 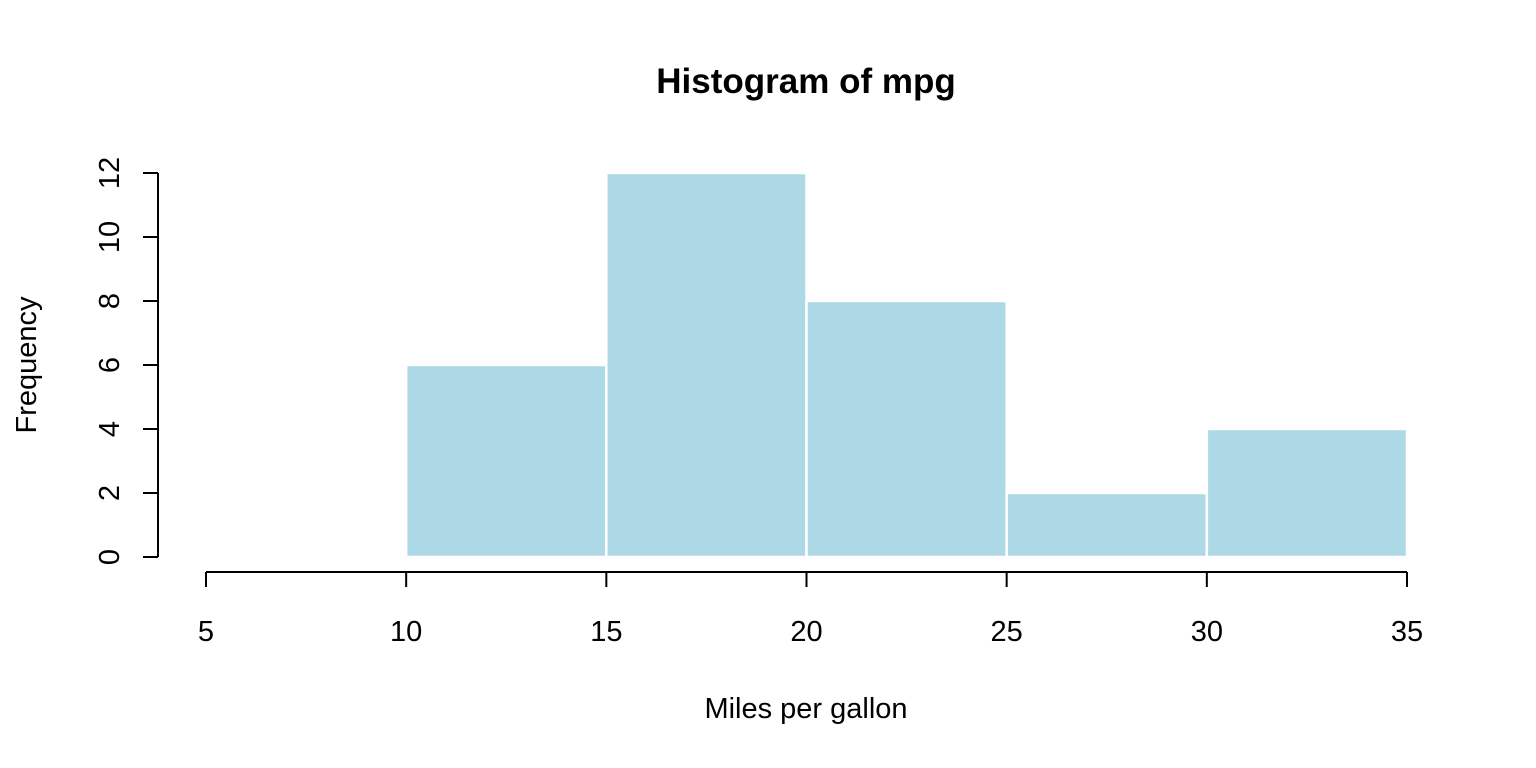 What do you see at coordinates (1407, 632) in the screenshot?
I see `x-tick-label: 35` at bounding box center [1407, 632].